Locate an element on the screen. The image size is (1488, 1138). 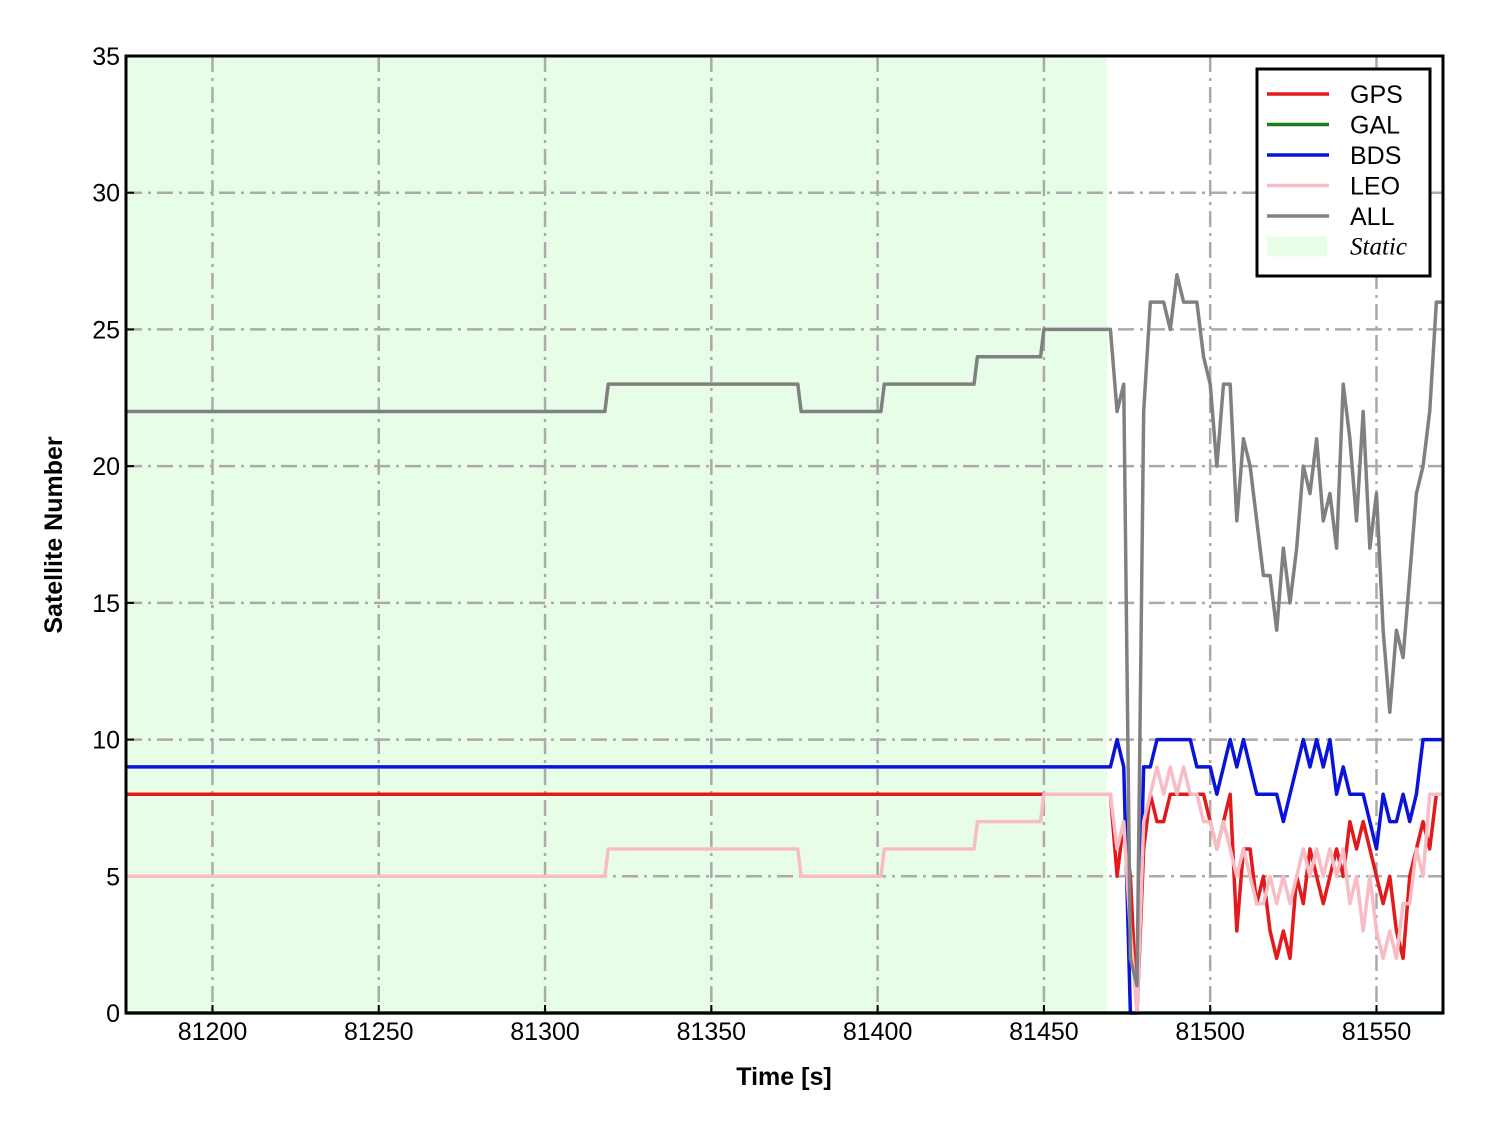
x-tick-label: 81500 is located at coordinates (1210, 1032).